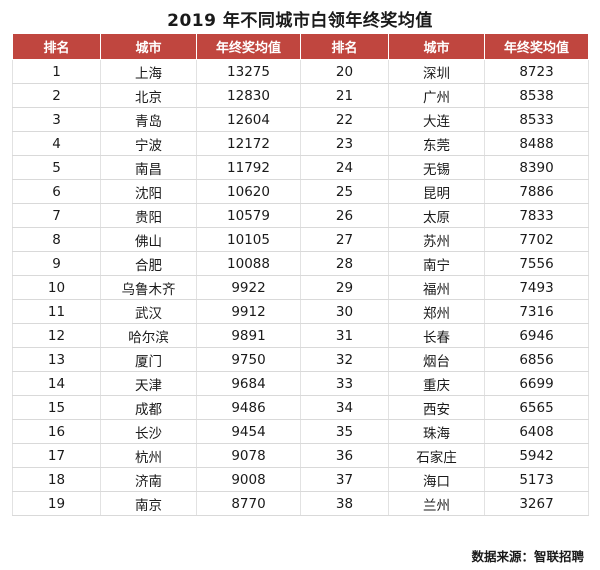 The width and height of the screenshot is (600, 570). Describe the element at coordinates (148, 239) in the screenshot. I see `city-cell: 佛山` at that location.